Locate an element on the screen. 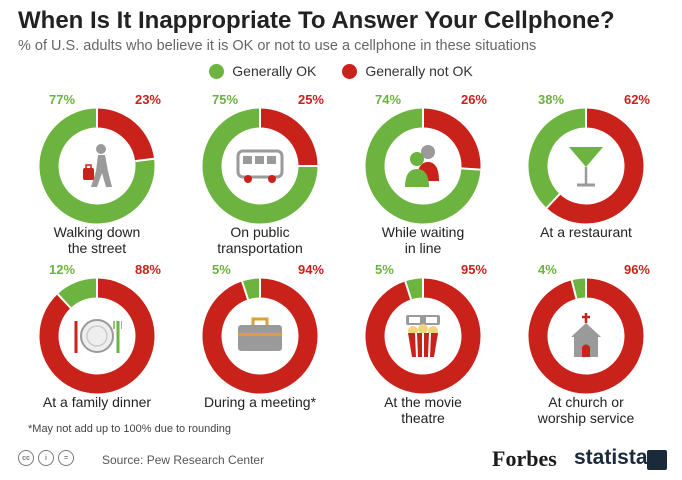 The width and height of the screenshot is (682, 480). cc-license-icon: cc is located at coordinates (26, 458).